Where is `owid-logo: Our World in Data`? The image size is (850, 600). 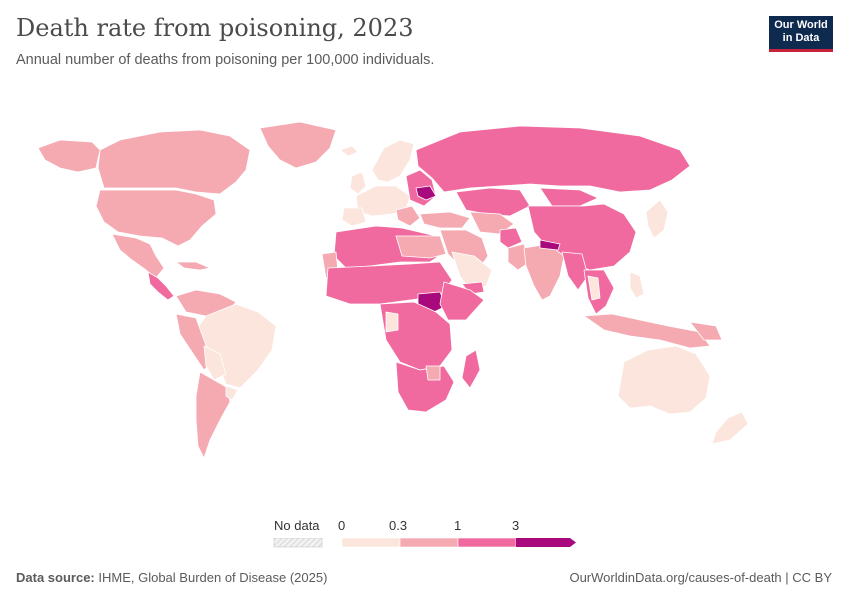
owid-logo: Our World in Data is located at coordinates (801, 34).